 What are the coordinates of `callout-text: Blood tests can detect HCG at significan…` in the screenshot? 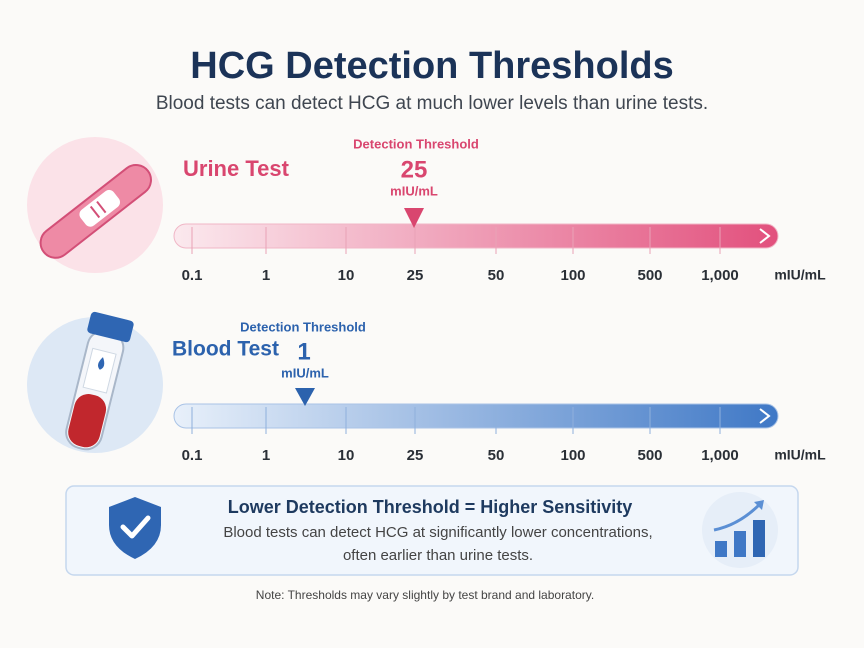 It's located at (437, 532).